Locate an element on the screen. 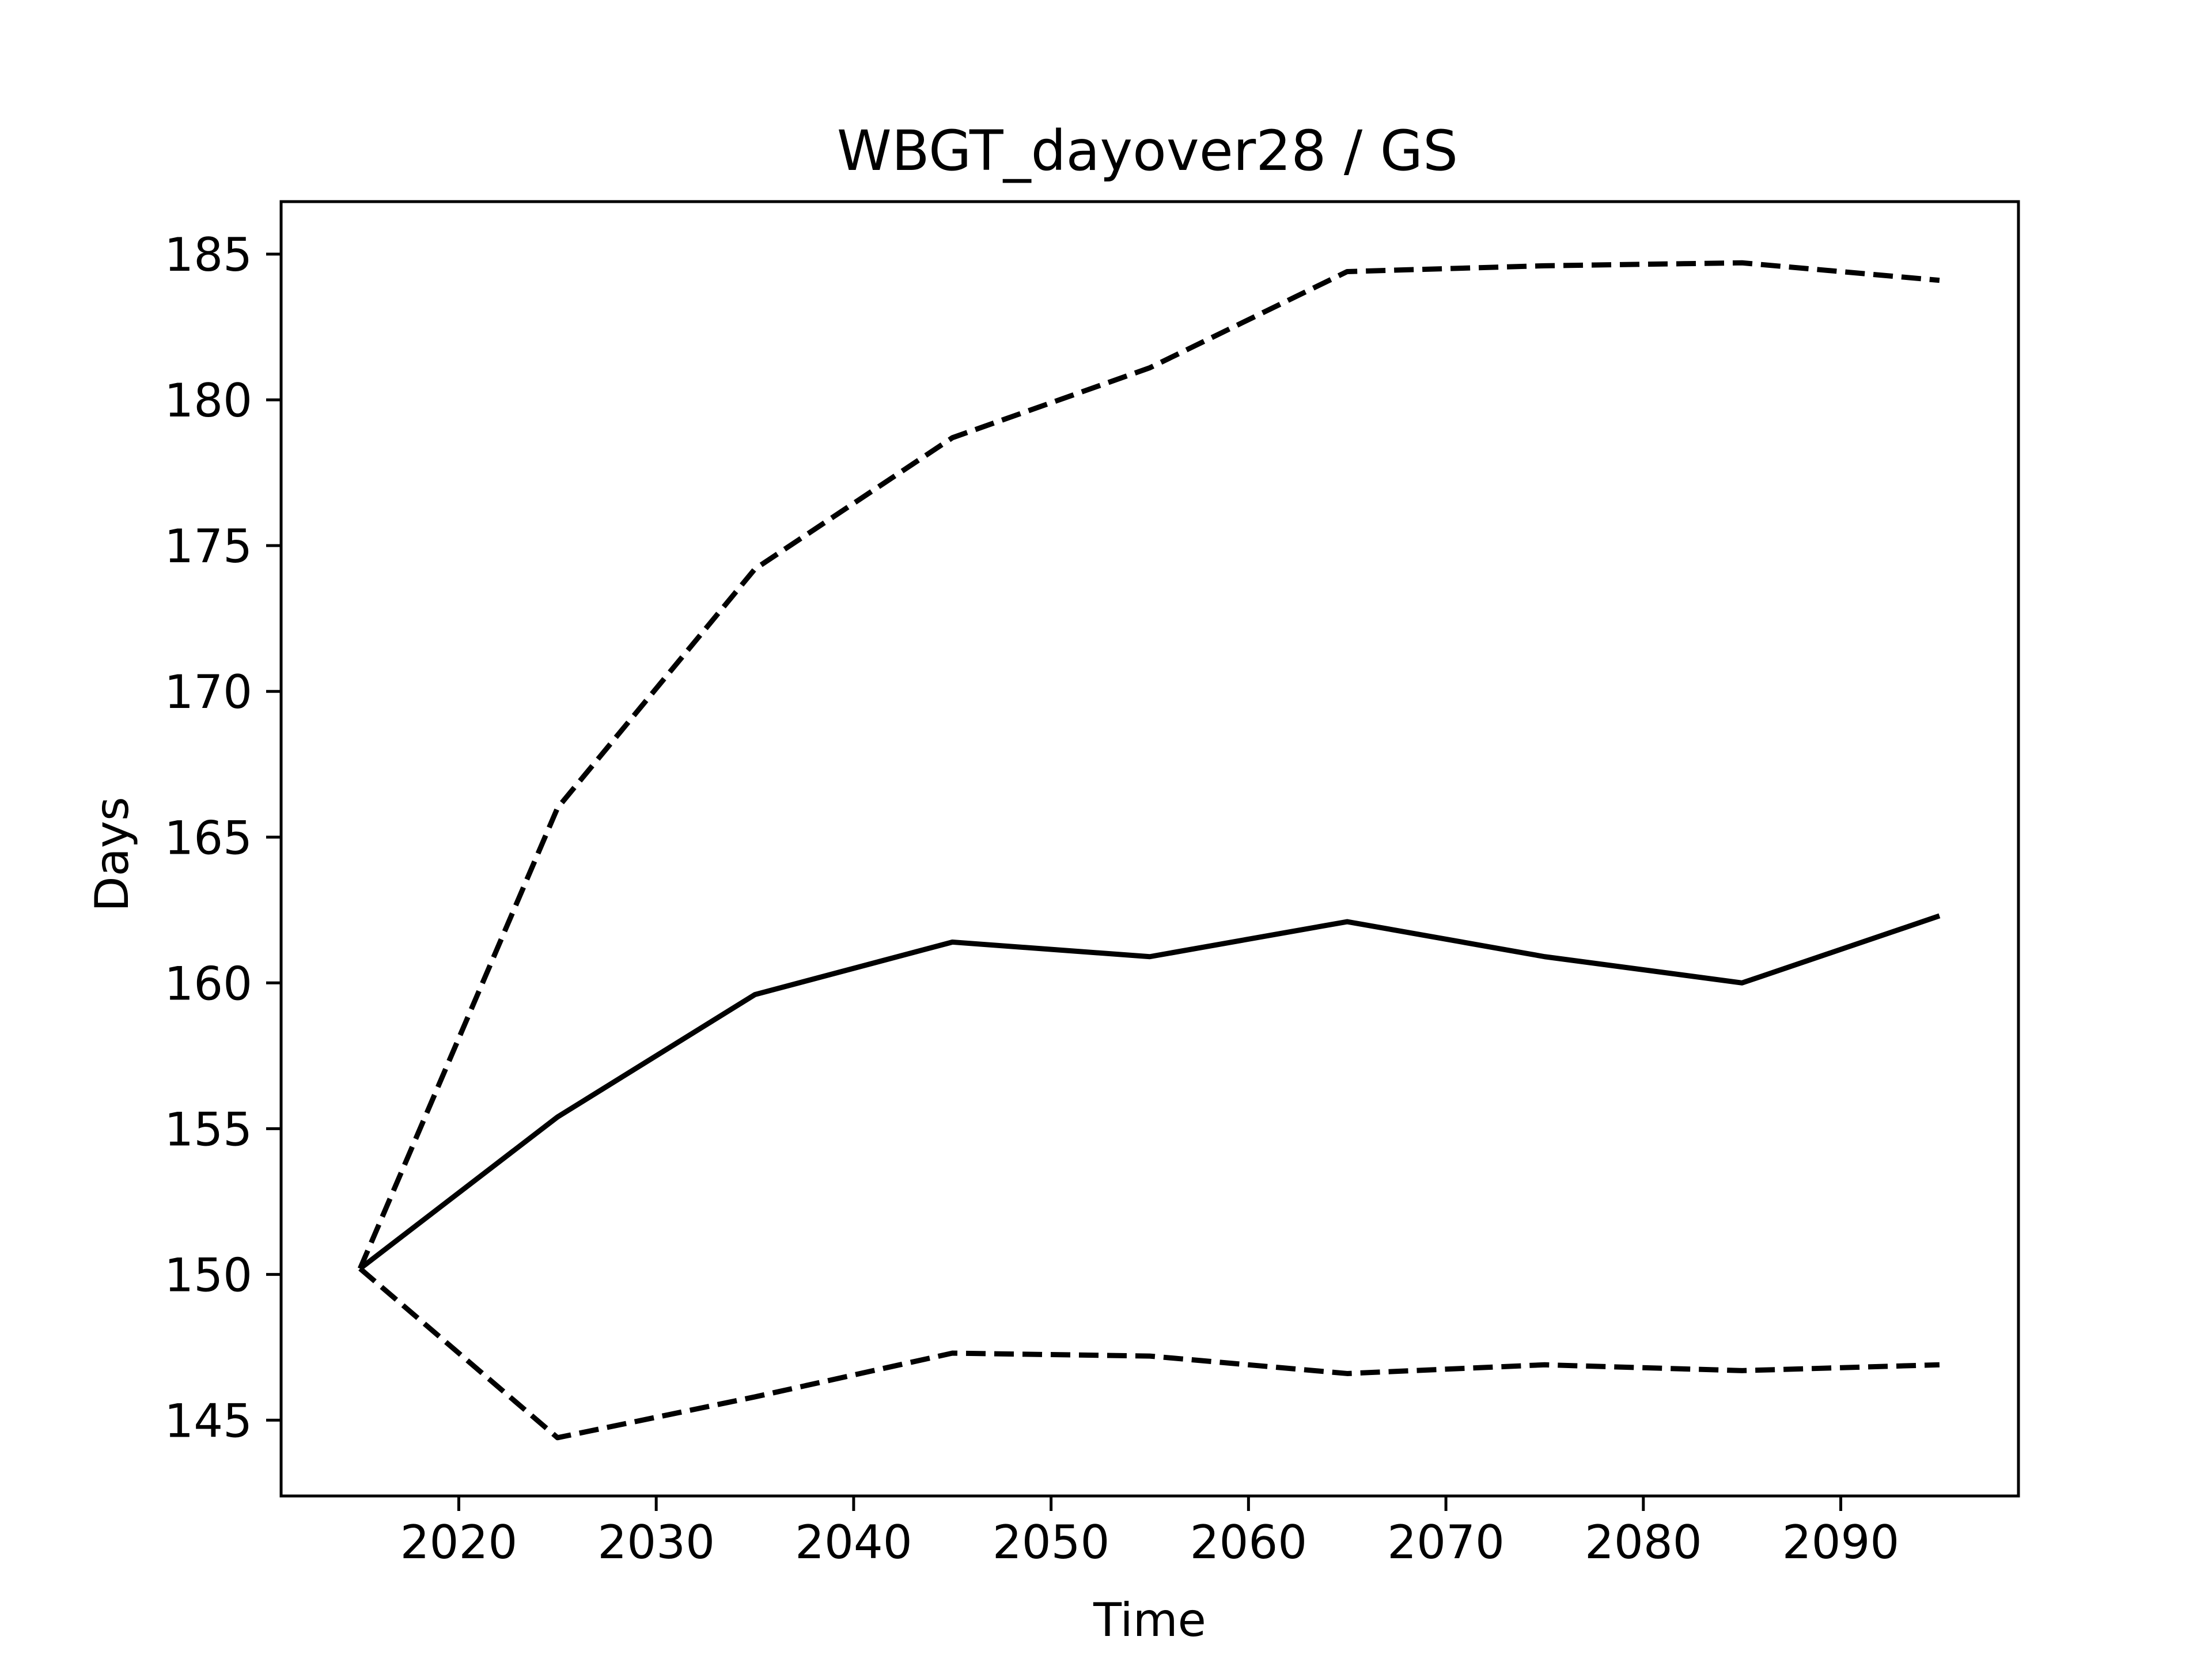 The width and height of the screenshot is (2212, 1659). x-tick-label: 2090 is located at coordinates (1841, 1542).